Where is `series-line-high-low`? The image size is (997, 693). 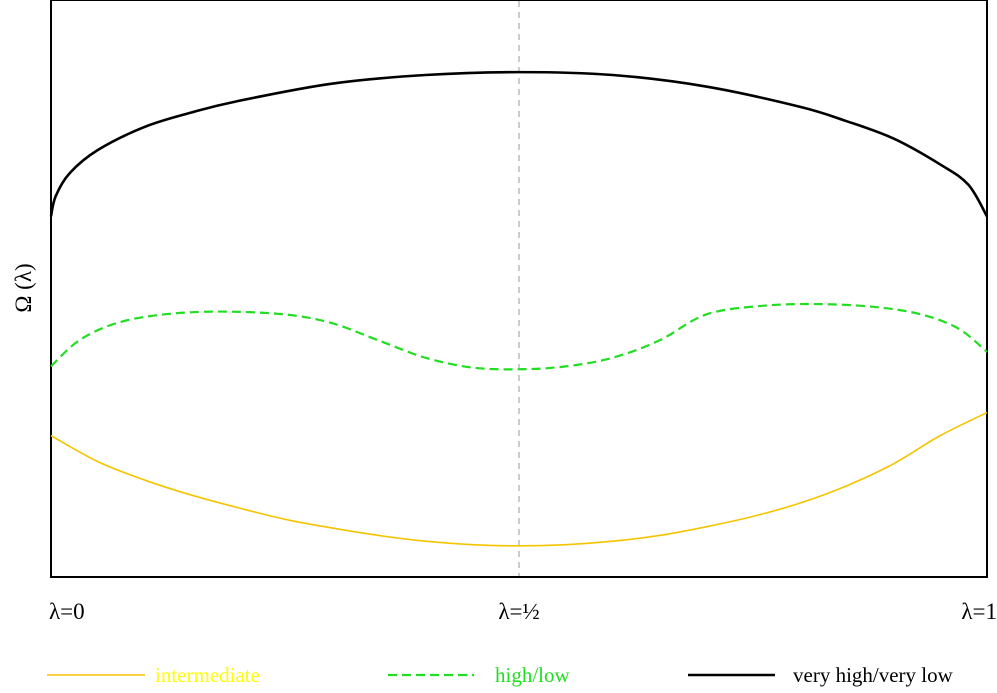
series-line-high-low is located at coordinates (519, 336).